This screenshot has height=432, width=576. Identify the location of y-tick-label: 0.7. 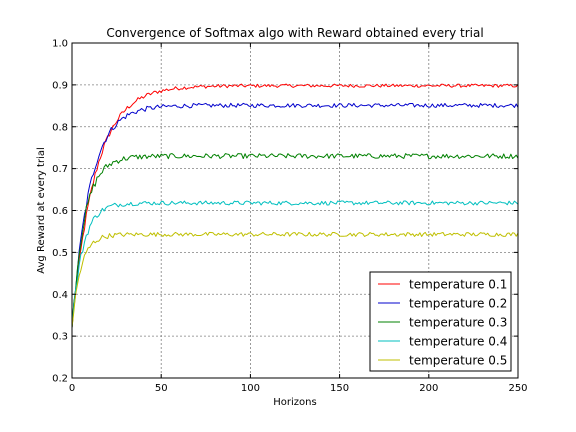
(60, 169).